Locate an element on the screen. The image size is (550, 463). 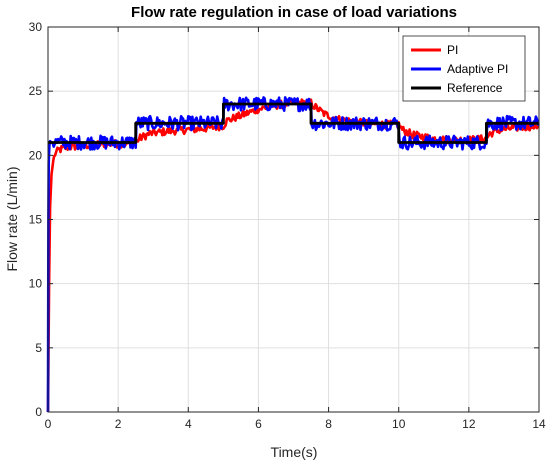
y-tick-label: 25 is located at coordinates (36, 91).